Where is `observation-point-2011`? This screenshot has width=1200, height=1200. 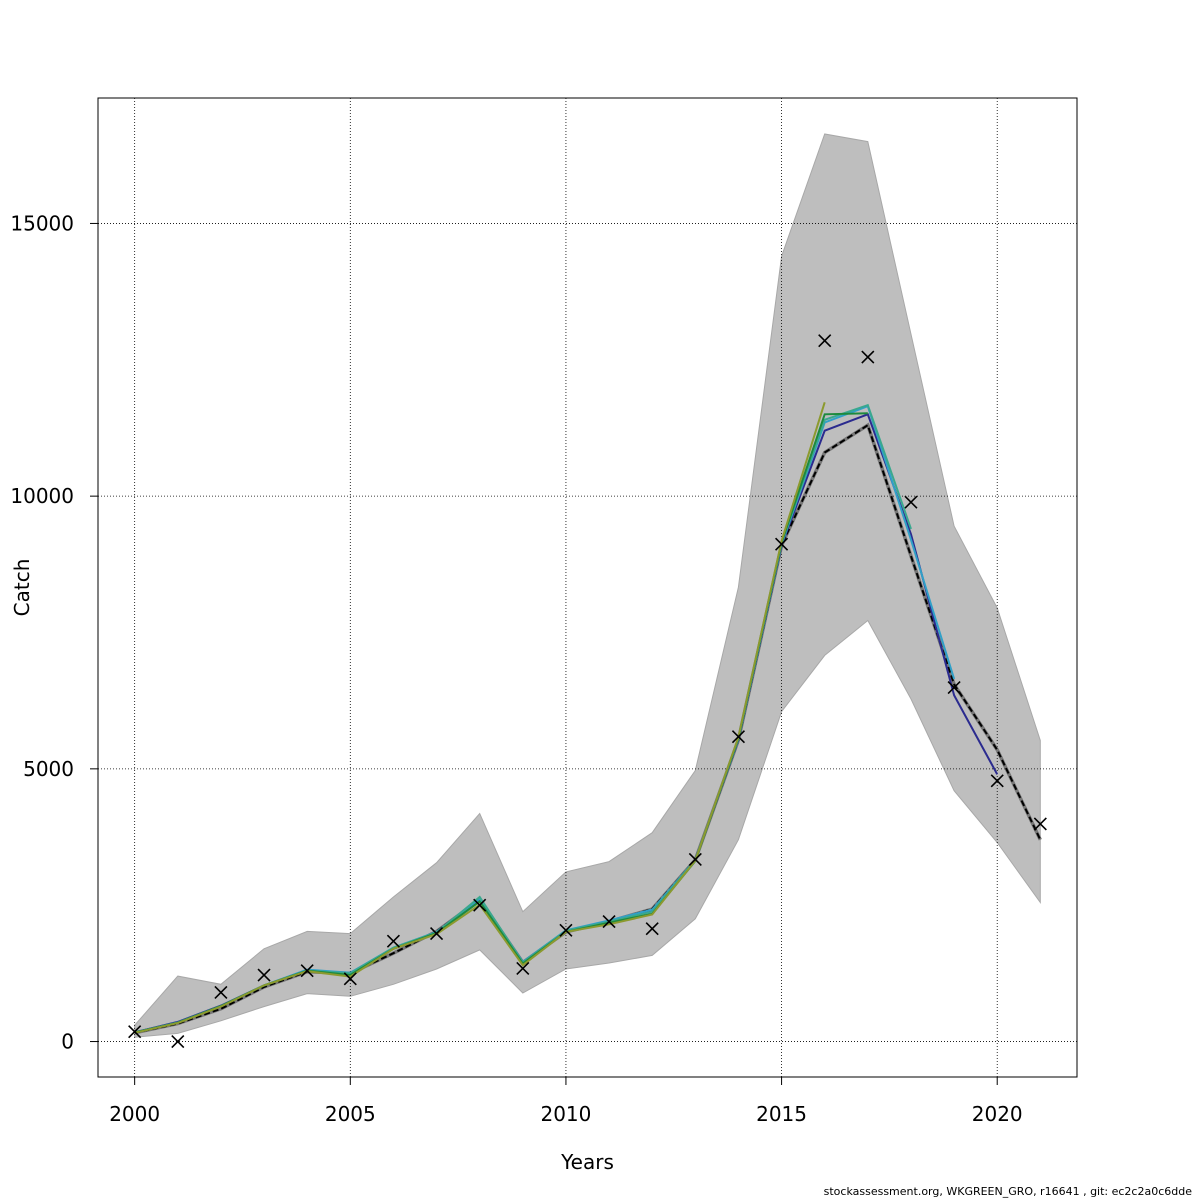
observation-point-2011 is located at coordinates (609, 921).